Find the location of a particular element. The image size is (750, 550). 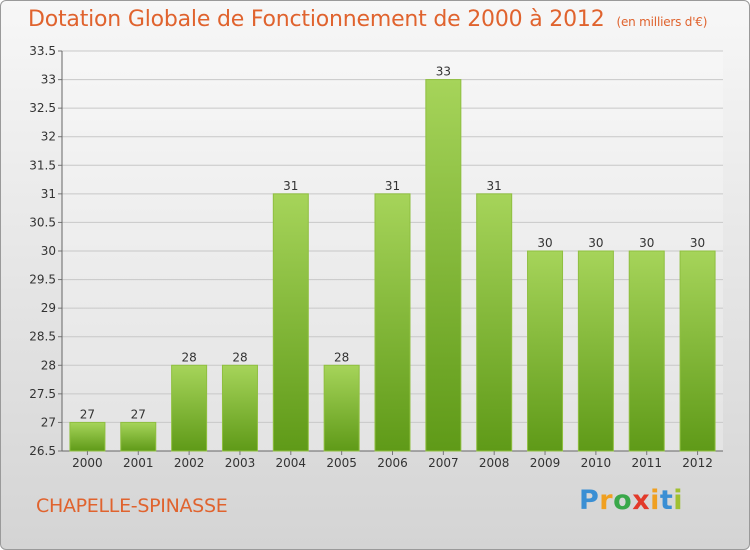

x-tick-label: 2007 is located at coordinates (443, 463).